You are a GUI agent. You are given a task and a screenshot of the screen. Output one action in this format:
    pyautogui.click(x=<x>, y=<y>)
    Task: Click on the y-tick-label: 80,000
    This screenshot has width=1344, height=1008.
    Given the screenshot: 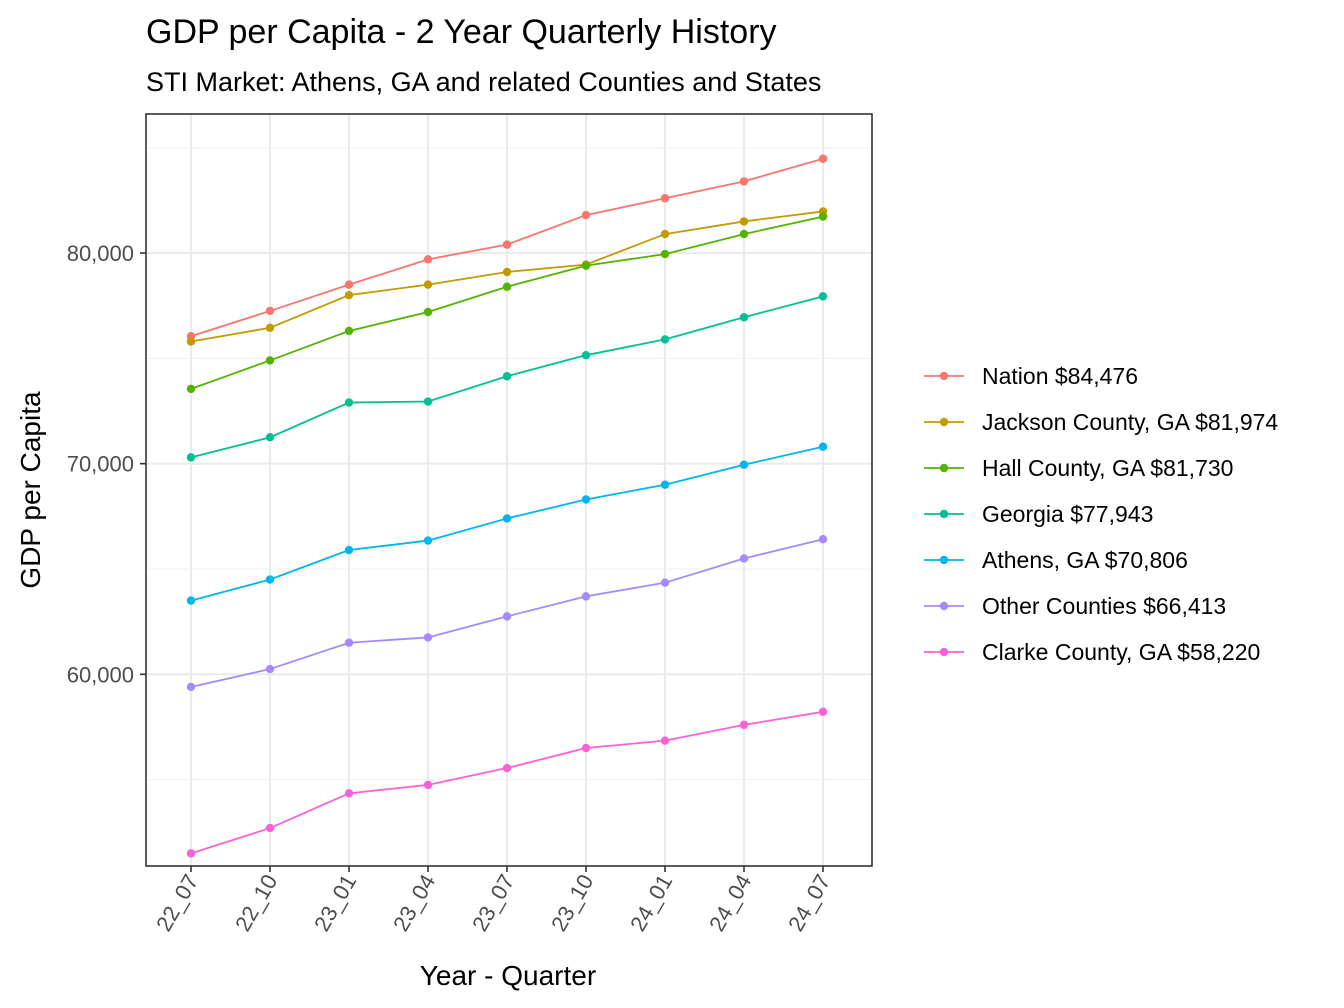 What is the action you would take?
    pyautogui.click(x=100, y=253)
    